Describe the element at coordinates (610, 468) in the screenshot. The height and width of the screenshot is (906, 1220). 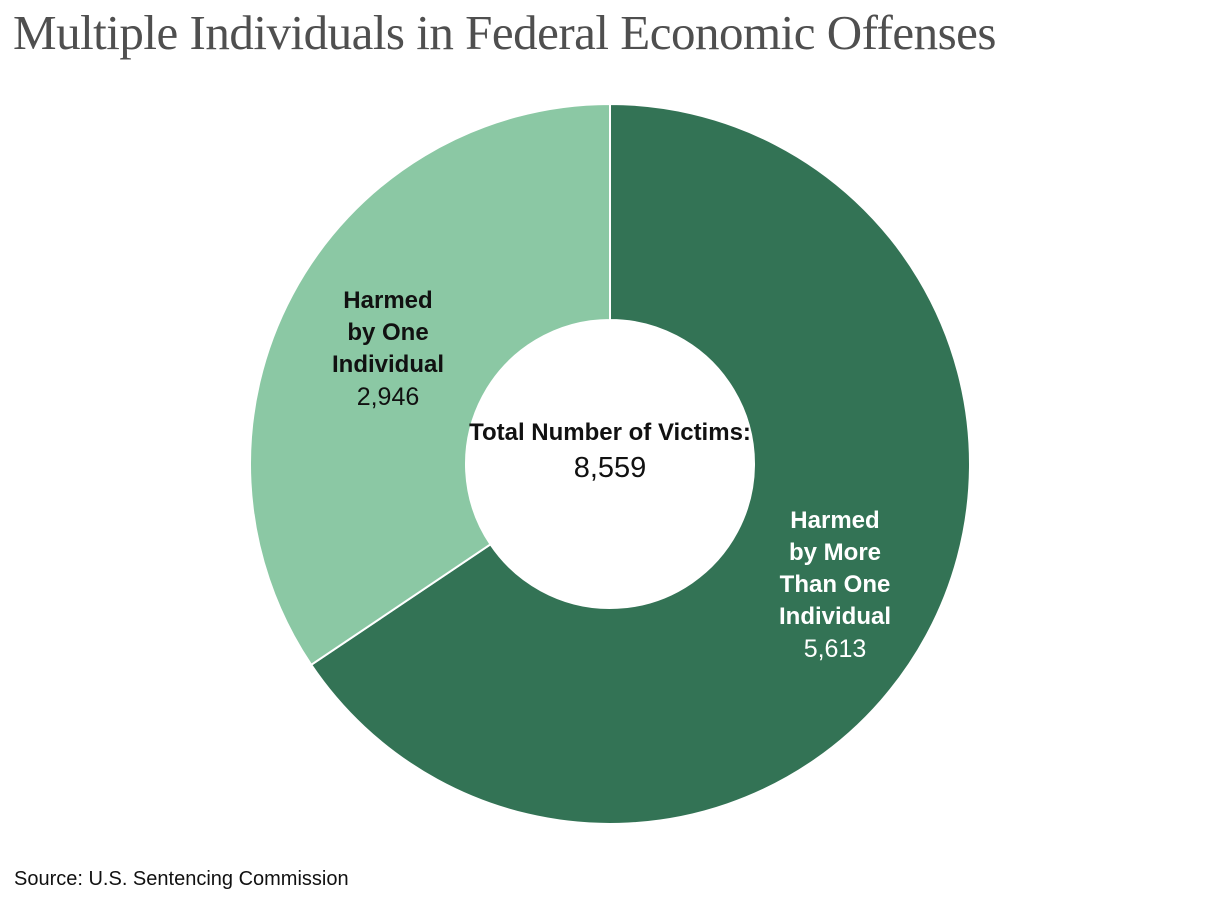
I see `total-victims-value: 8,559` at that location.